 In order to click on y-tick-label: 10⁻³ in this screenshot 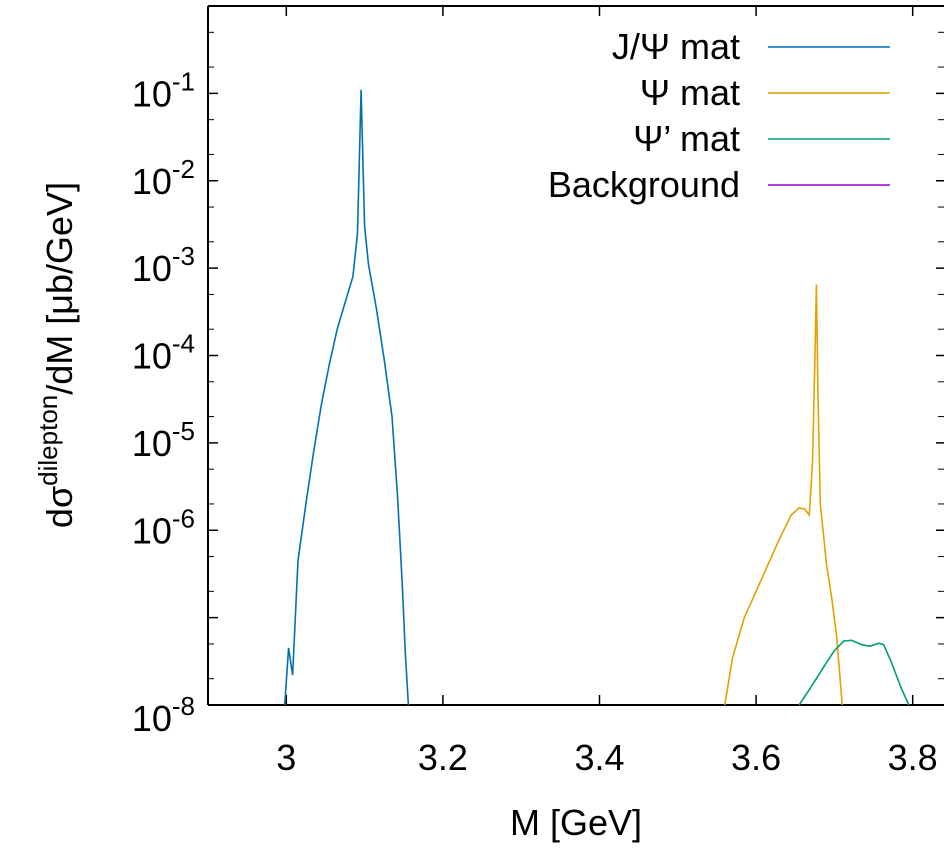, I will do `click(163, 265)`.